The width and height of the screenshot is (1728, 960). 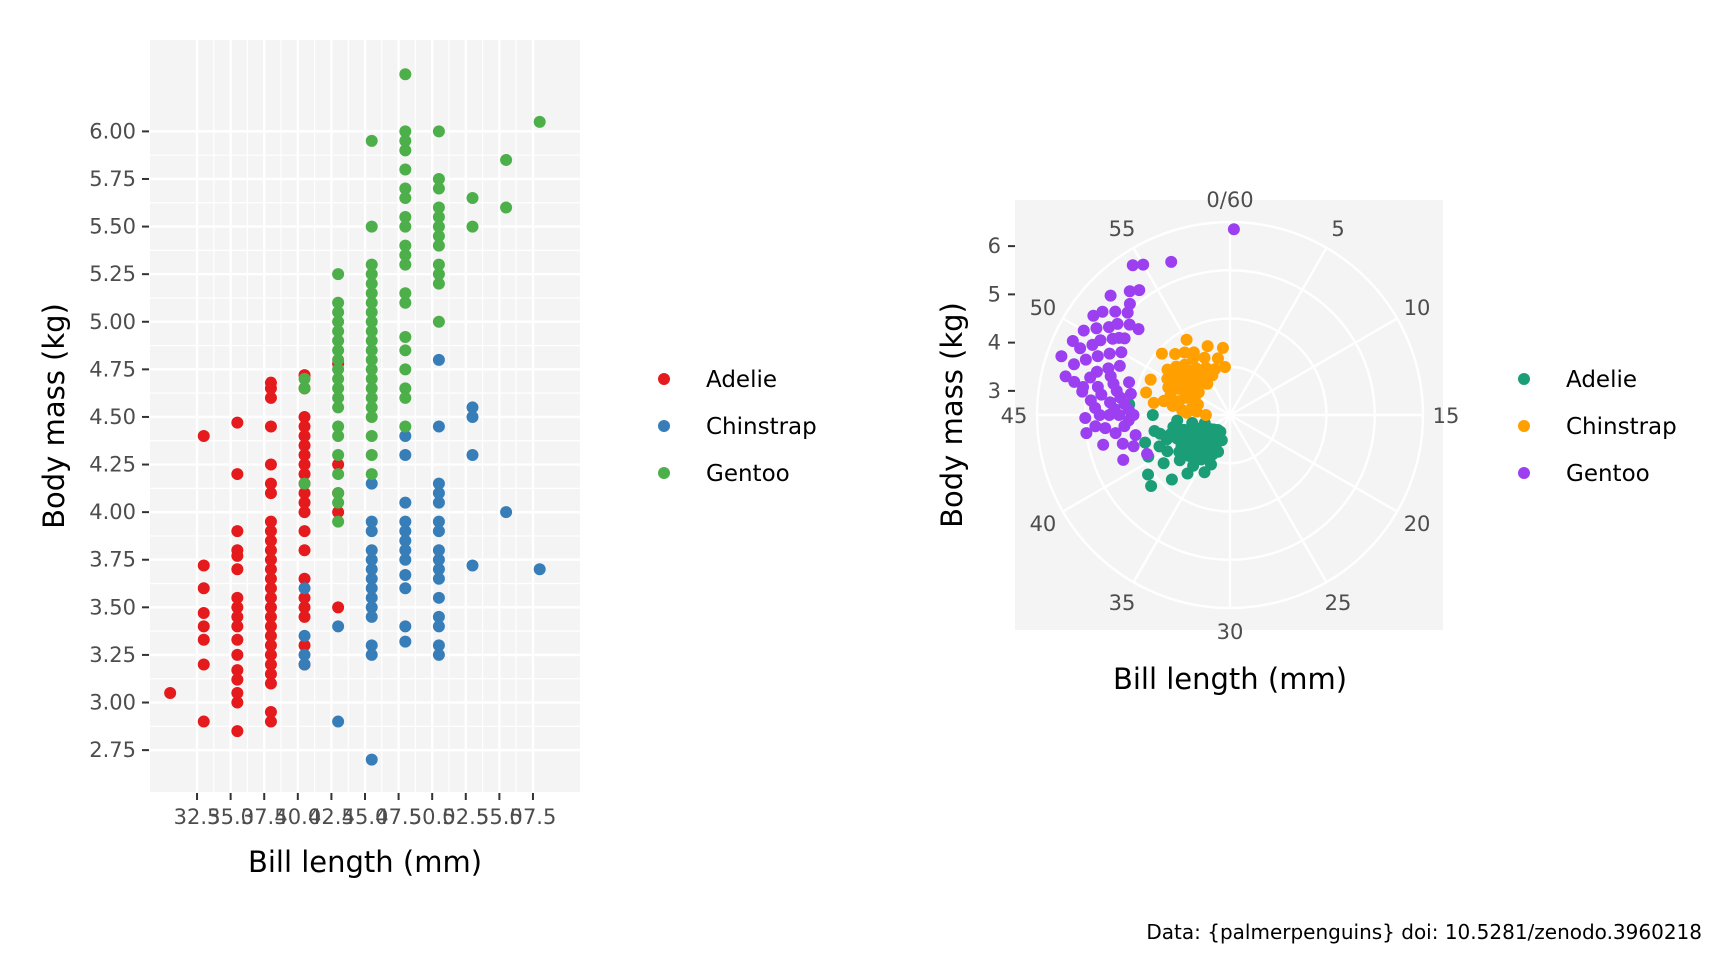 I want to click on polar-spoke, so click(x=1278, y=331).